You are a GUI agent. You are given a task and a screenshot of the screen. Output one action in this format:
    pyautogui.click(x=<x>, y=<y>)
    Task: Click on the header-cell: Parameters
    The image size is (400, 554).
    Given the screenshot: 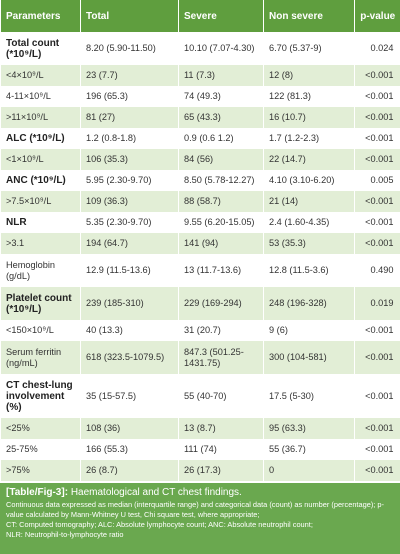 What is the action you would take?
    pyautogui.click(x=40, y=16)
    